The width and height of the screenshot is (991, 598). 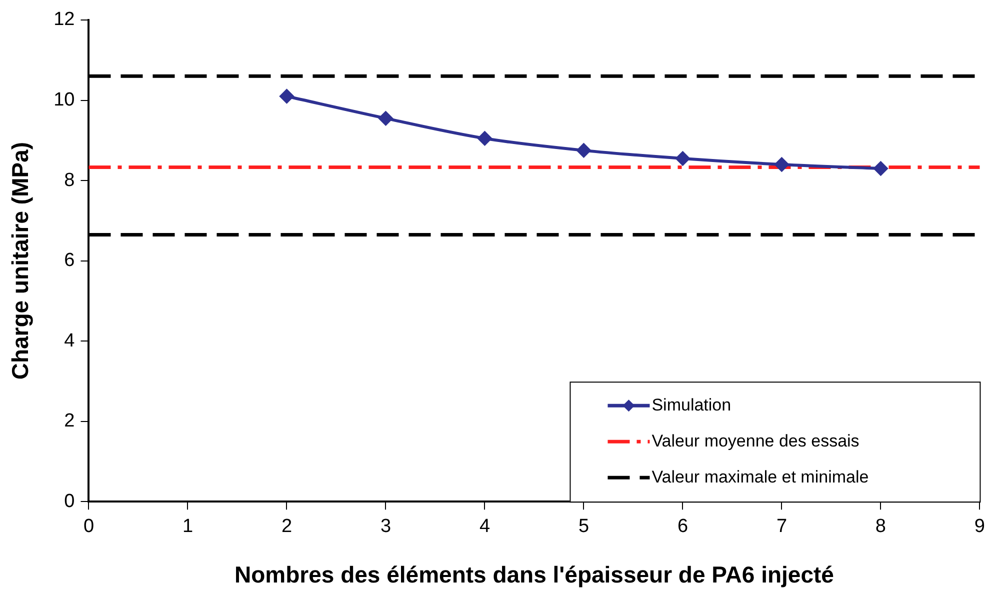 I want to click on y-axis-title: Charge unitaire (MPa), so click(x=20, y=261).